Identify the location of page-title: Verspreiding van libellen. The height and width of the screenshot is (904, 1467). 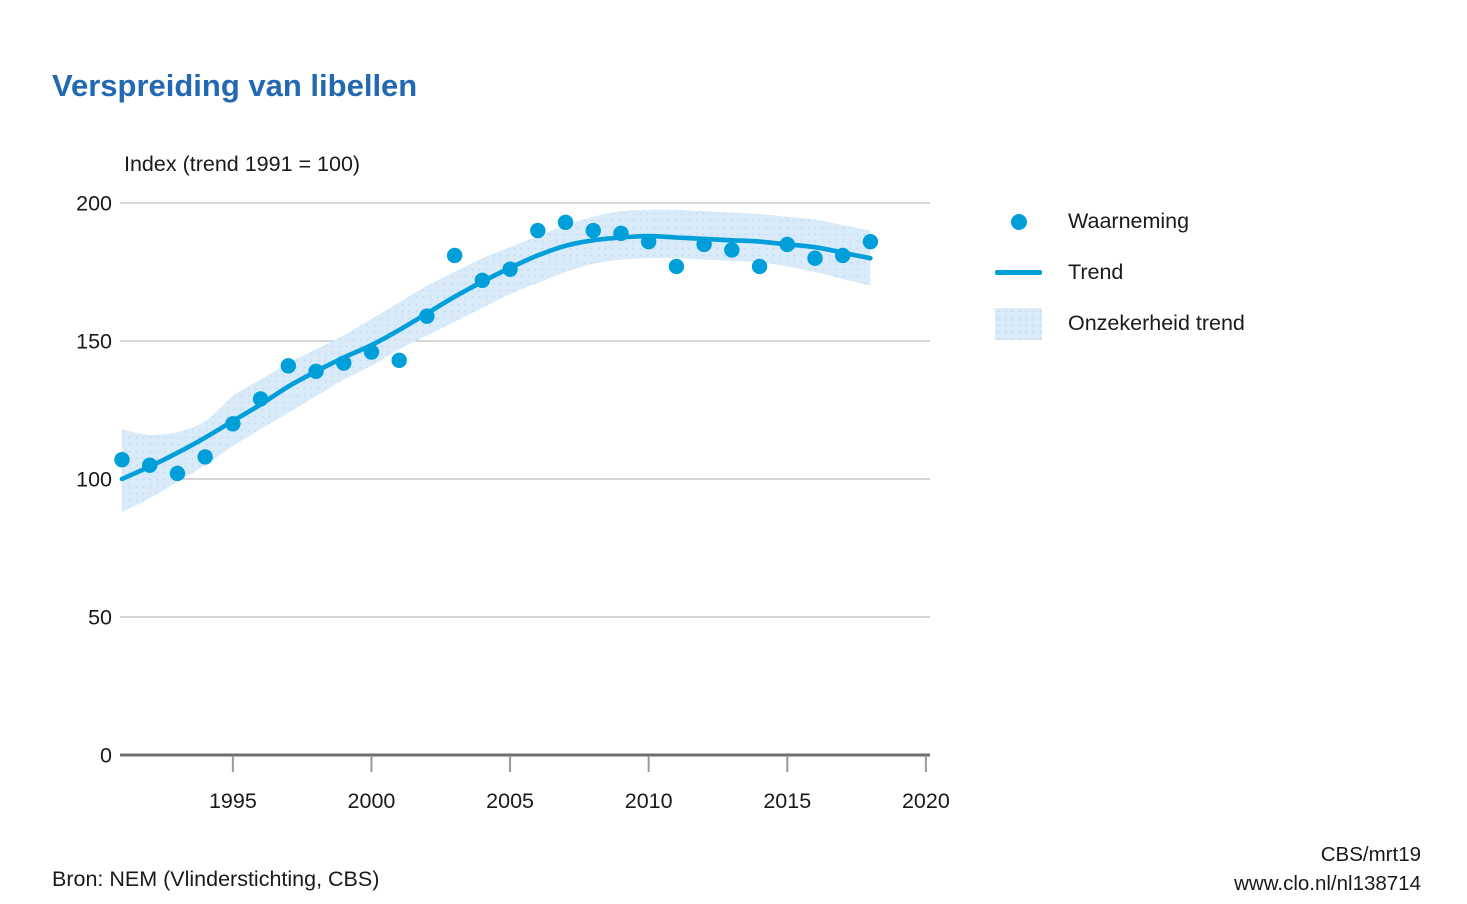
(235, 85).